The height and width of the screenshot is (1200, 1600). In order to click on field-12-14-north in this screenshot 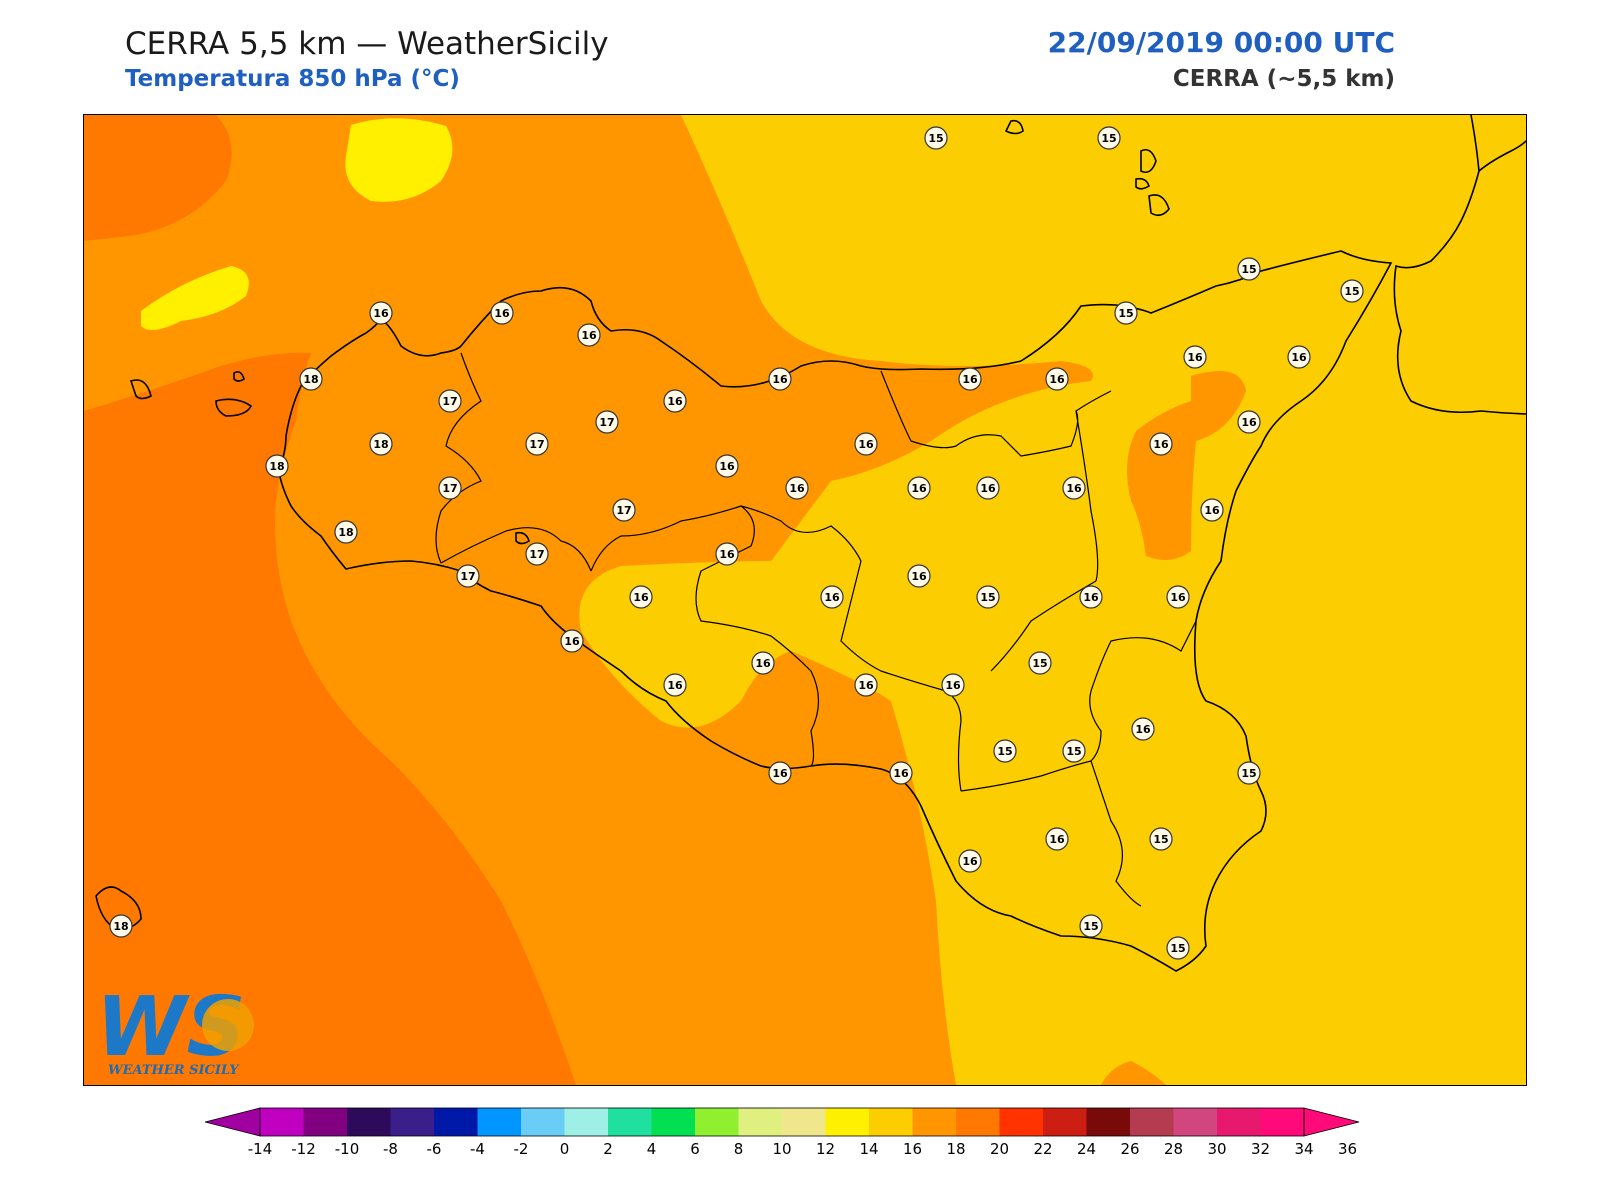, I will do `click(399, 160)`.